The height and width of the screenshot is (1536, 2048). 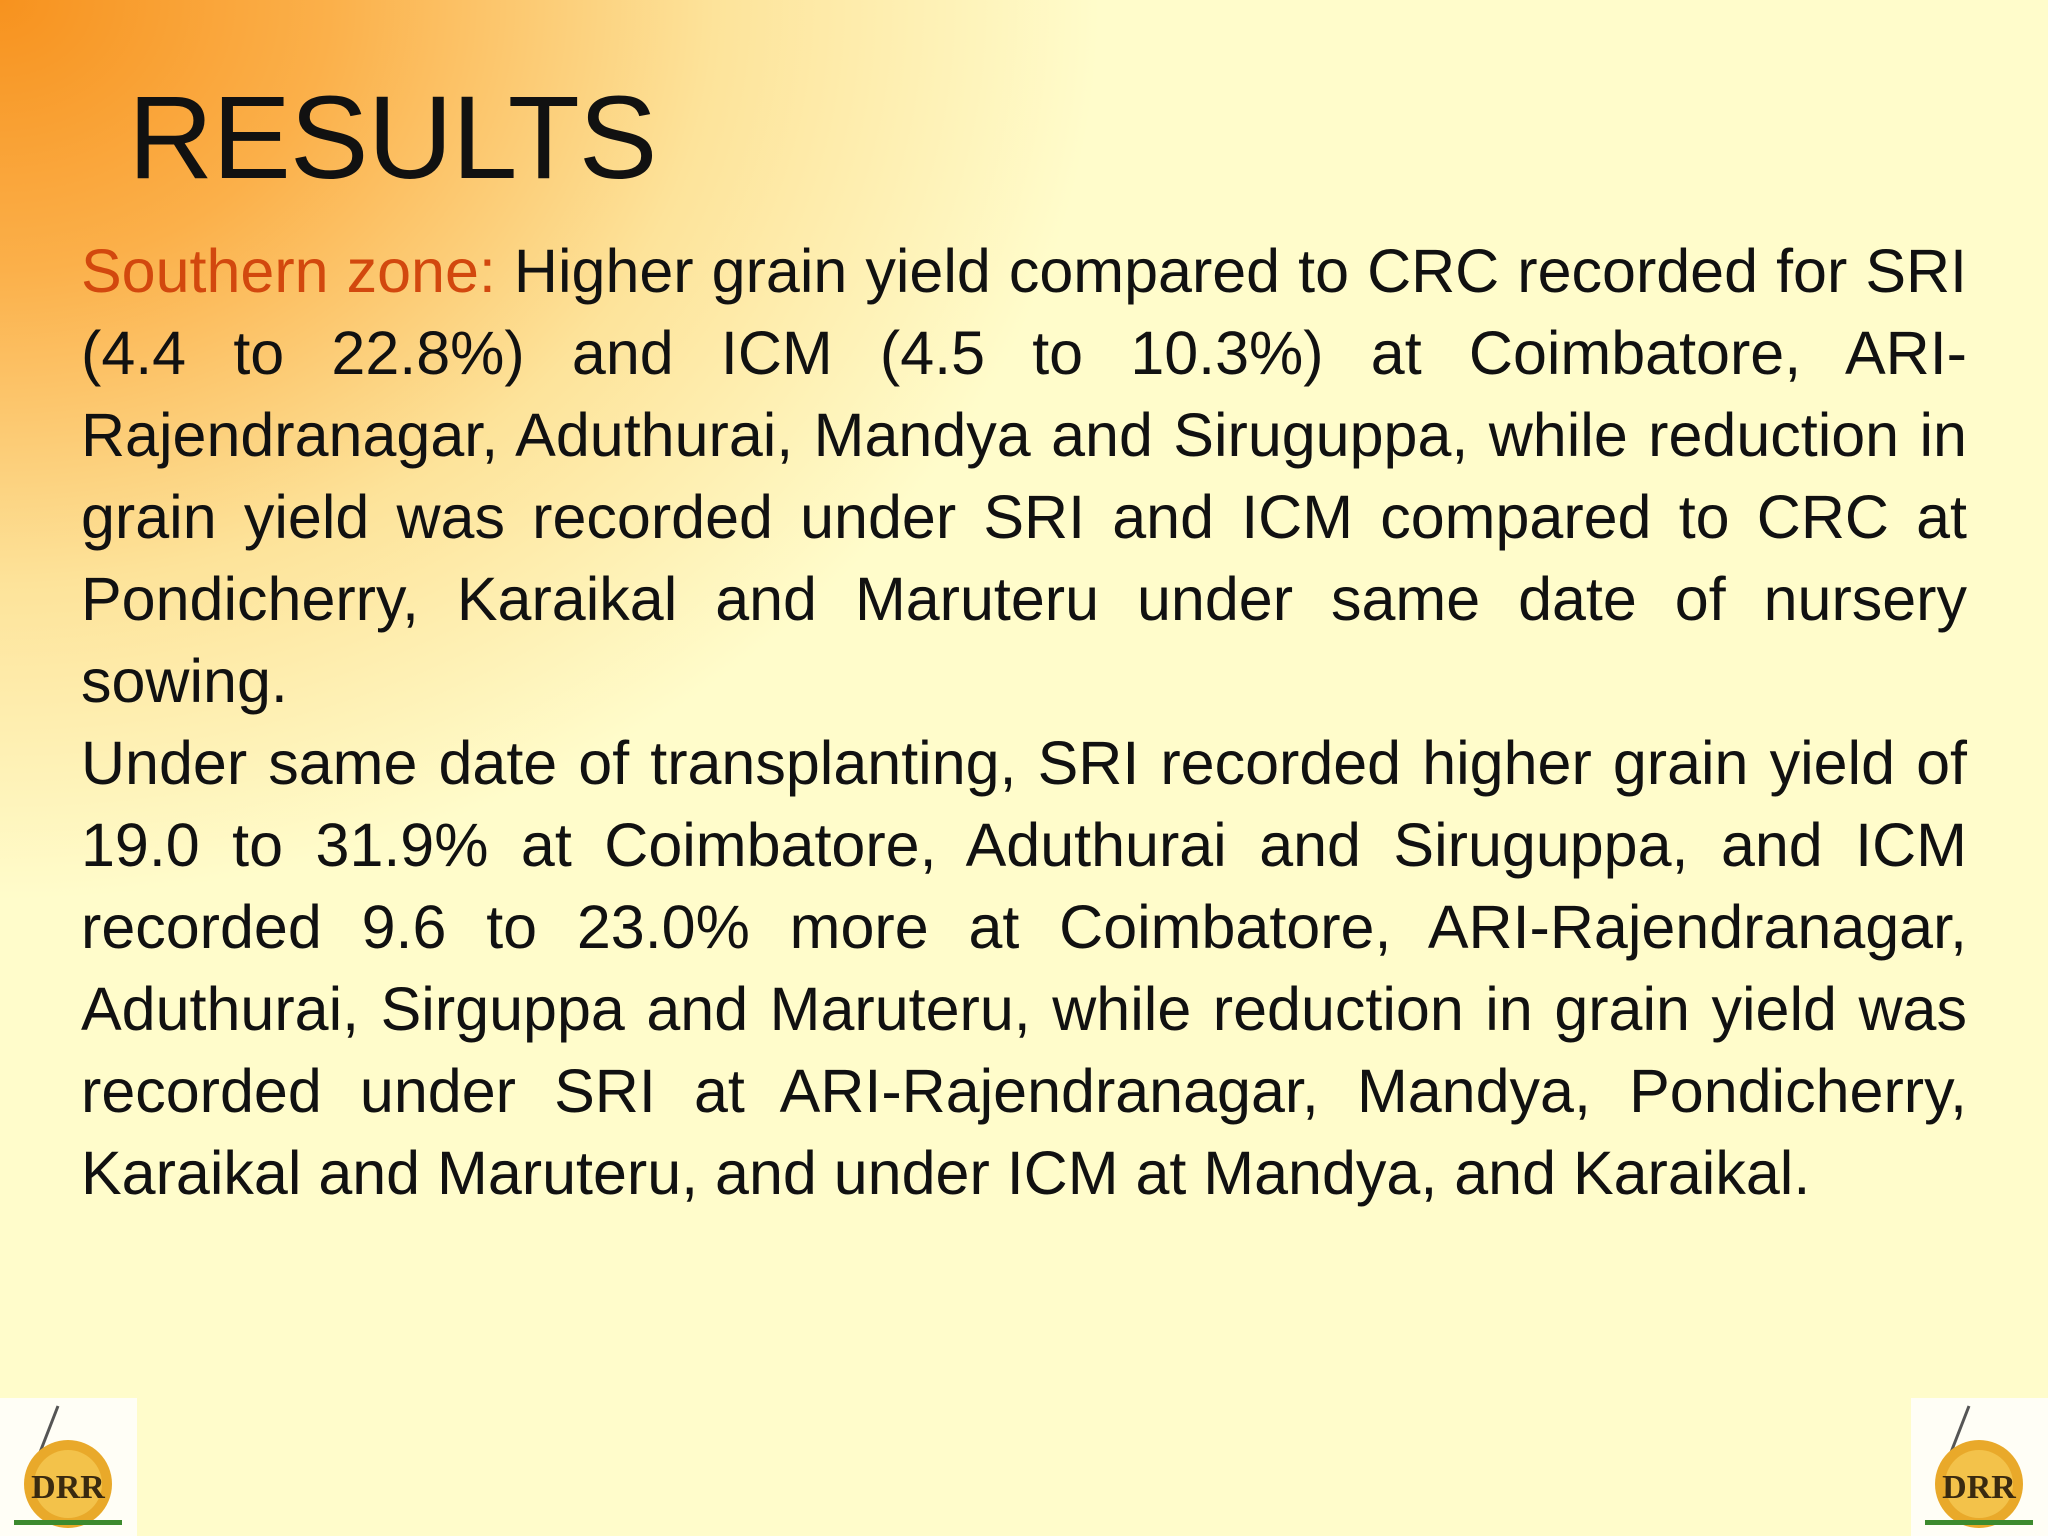 What do you see at coordinates (392, 138) in the screenshot?
I see `slide-title: RESULTS` at bounding box center [392, 138].